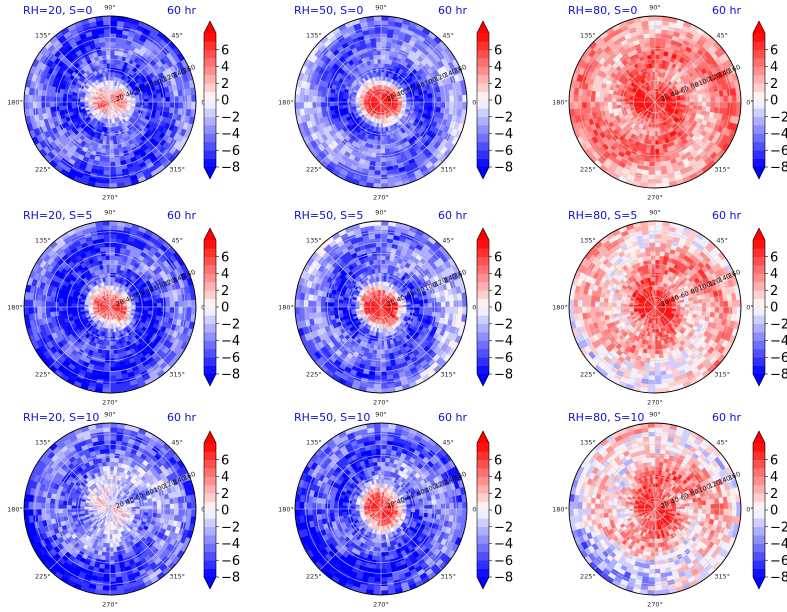 The width and height of the screenshot is (787, 612). I want to click on contour-field, so click(381, 102).